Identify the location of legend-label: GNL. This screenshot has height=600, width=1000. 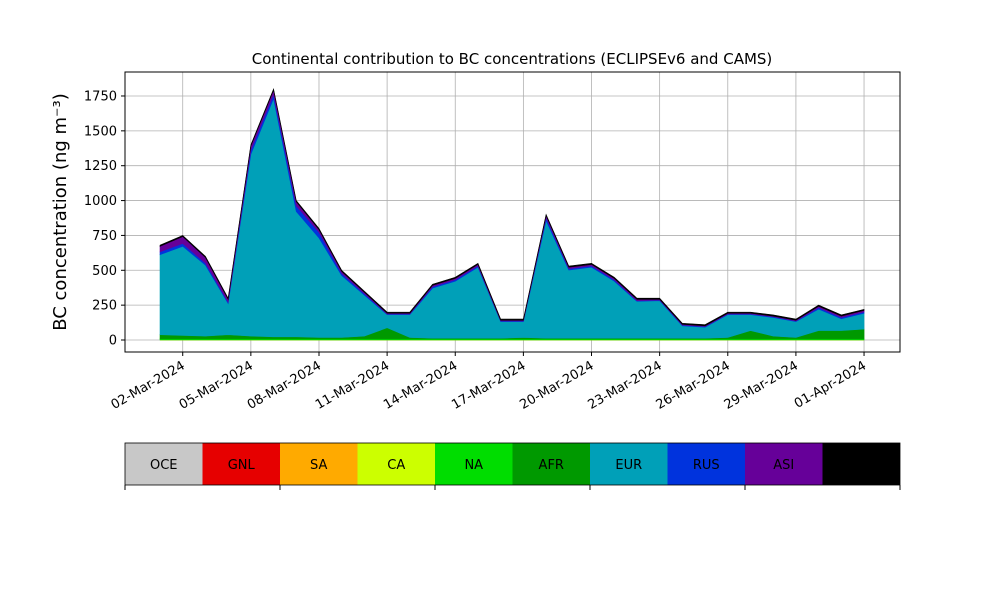
(242, 465).